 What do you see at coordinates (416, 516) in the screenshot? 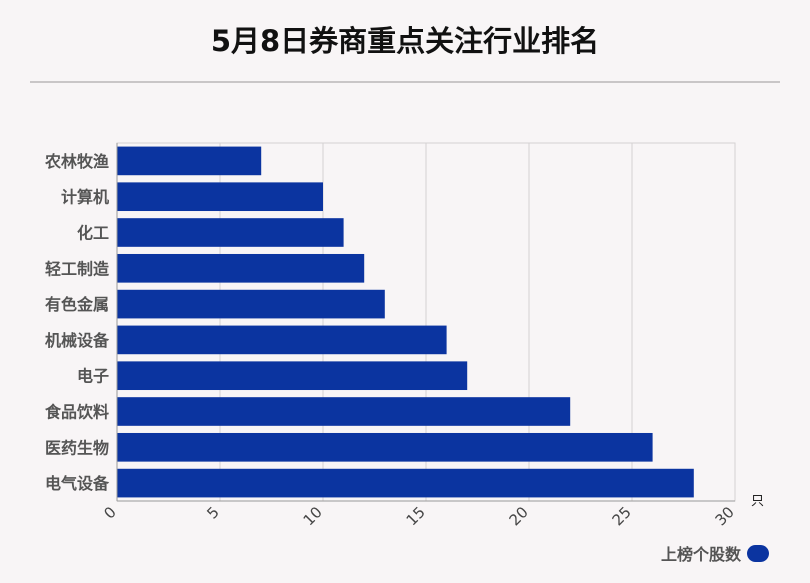
I see `x-tick-label: 15` at bounding box center [416, 516].